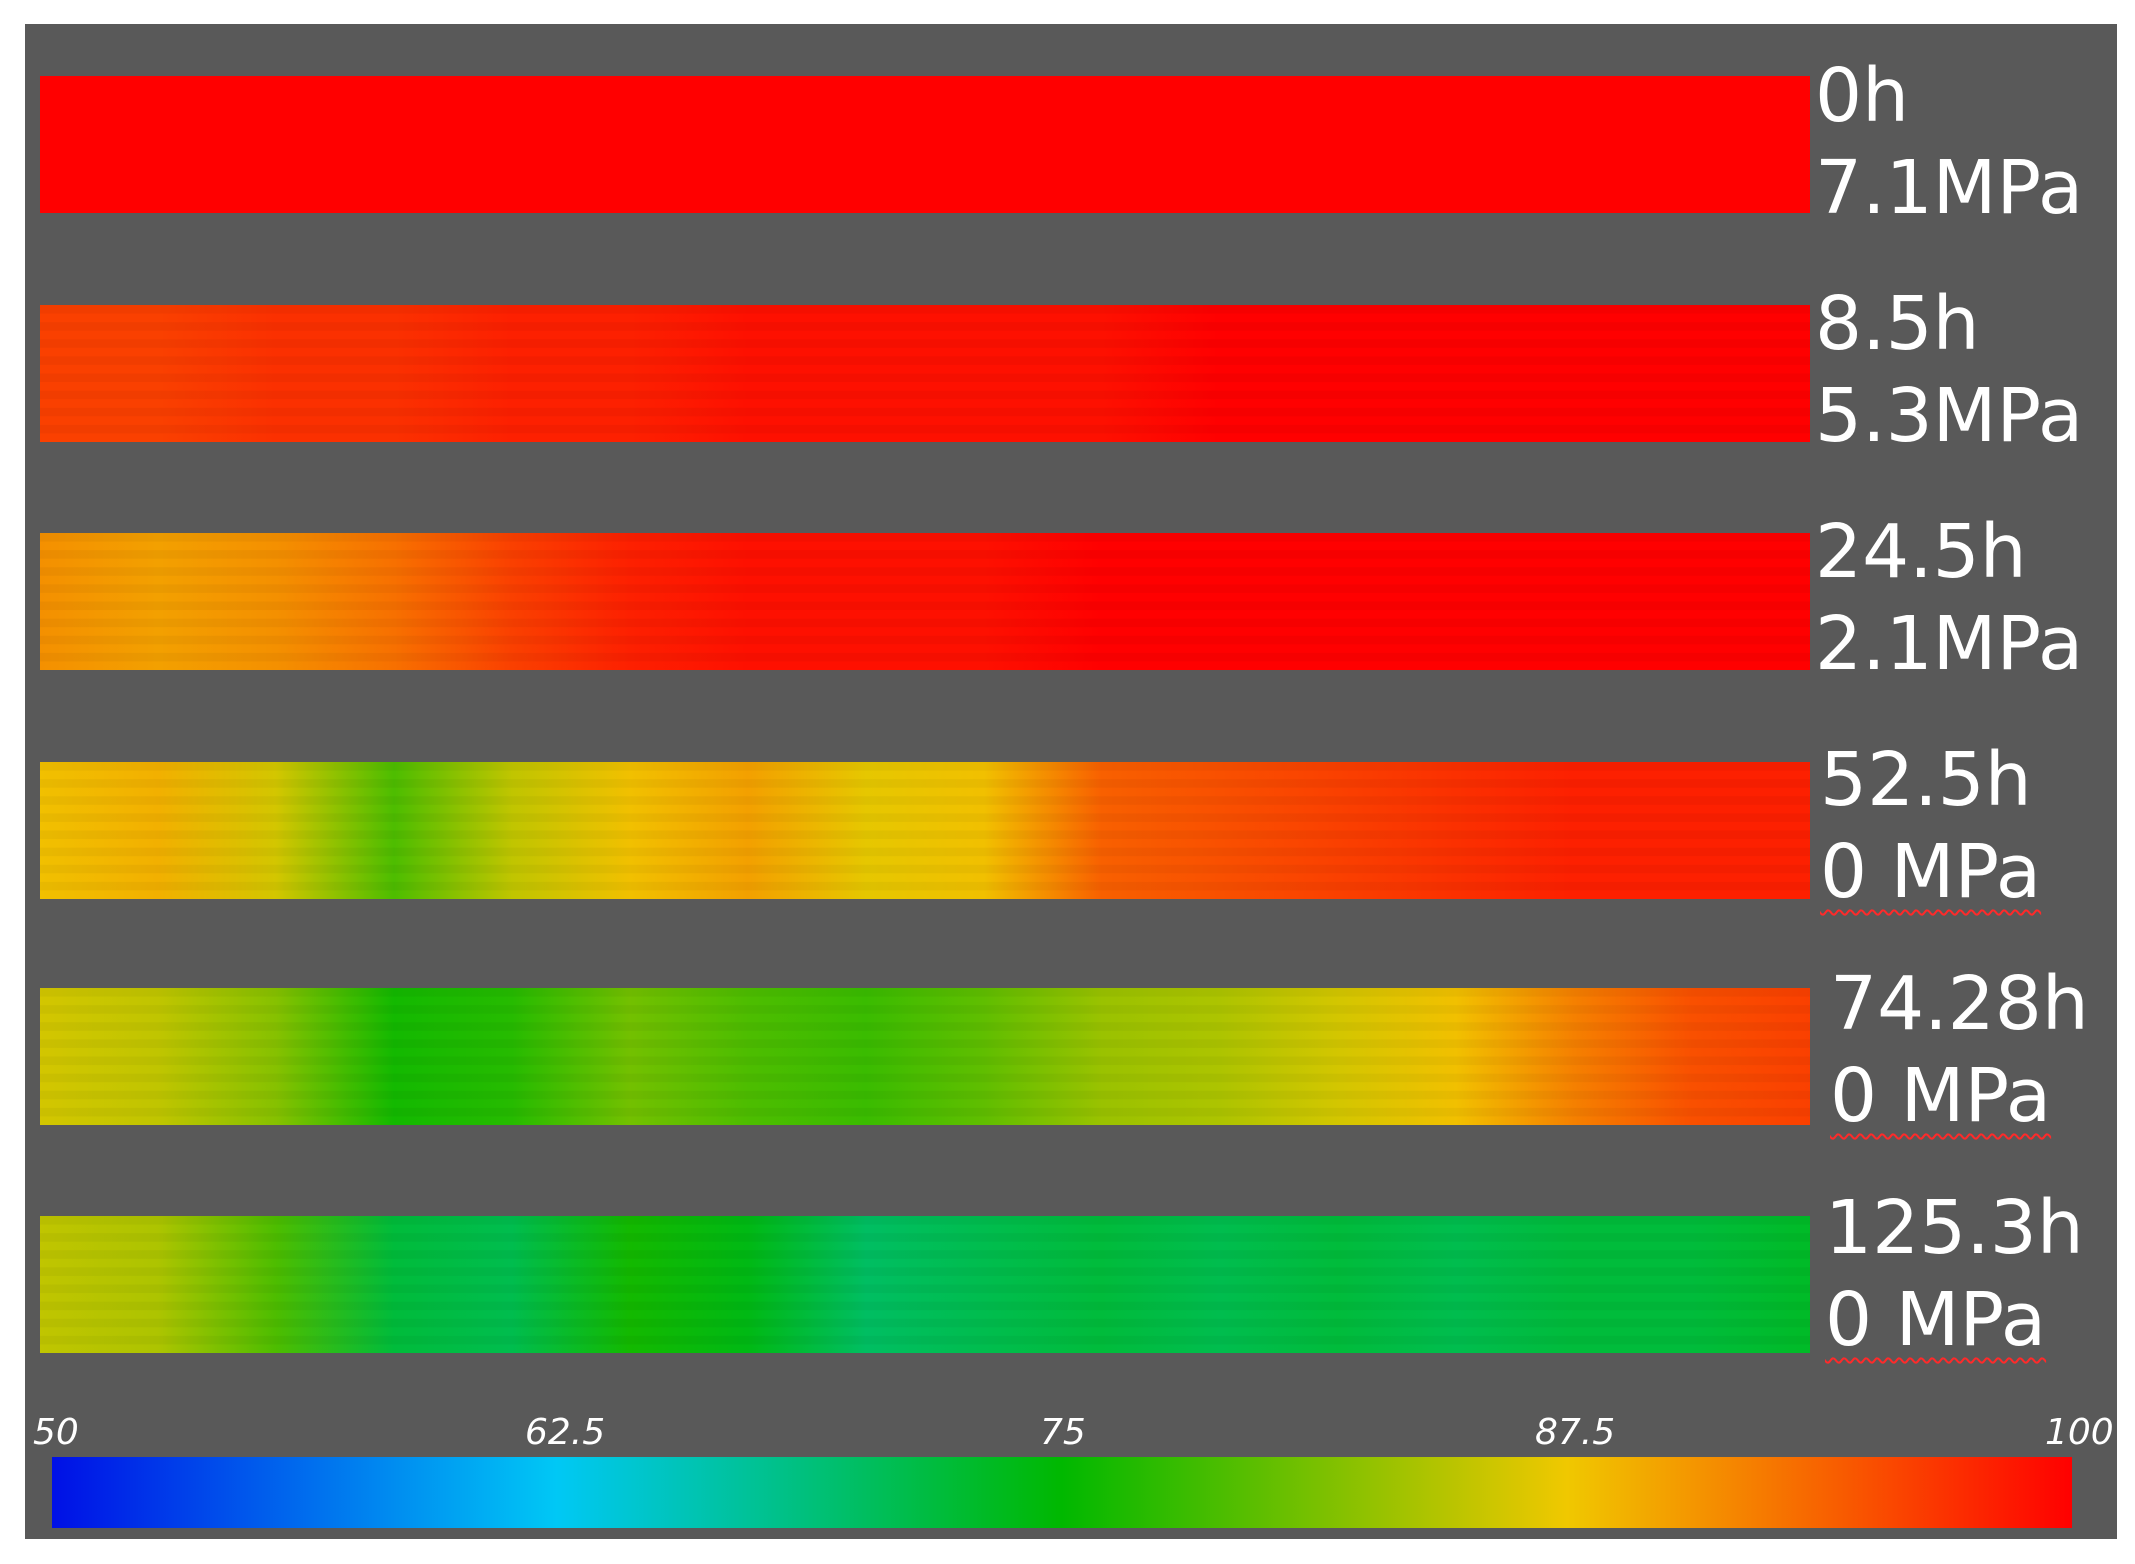 This screenshot has width=2135, height=1564. I want to click on strip-label-time-4: 74.28h, so click(1959, 1004).